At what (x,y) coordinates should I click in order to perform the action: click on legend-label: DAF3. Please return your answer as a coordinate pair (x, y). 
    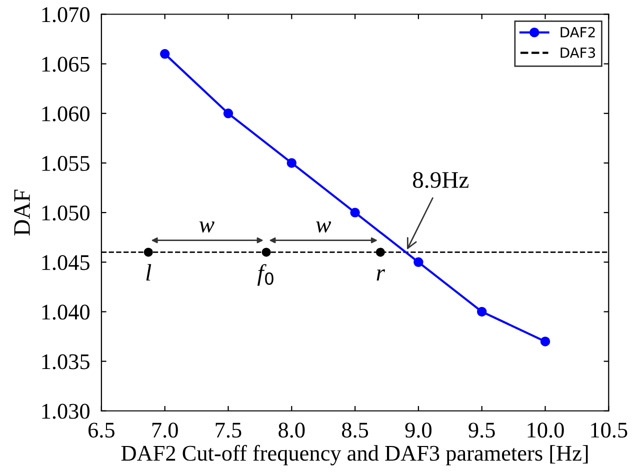
    Looking at the image, I should click on (578, 52).